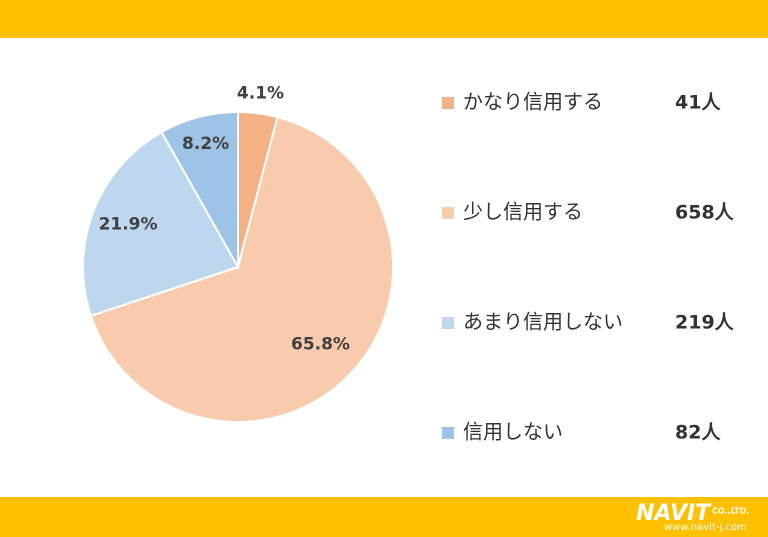  What do you see at coordinates (205, 144) in the screenshot?
I see `slice-label: 8.2%` at bounding box center [205, 144].